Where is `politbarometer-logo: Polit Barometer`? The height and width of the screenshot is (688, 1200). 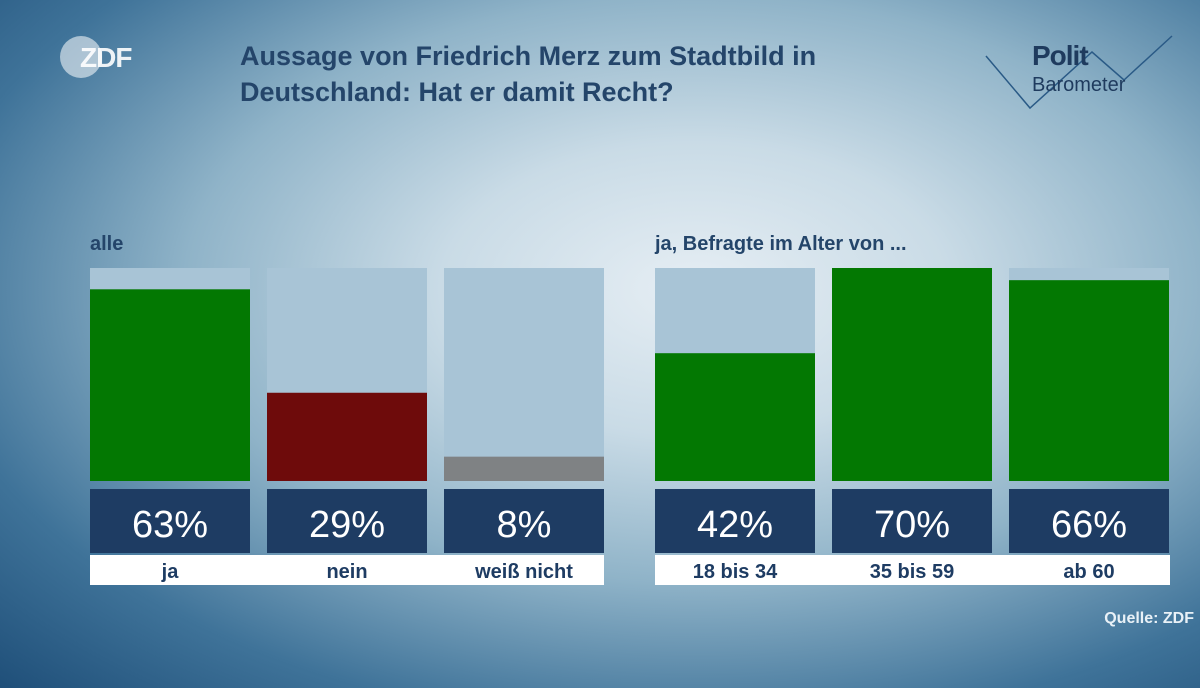 politbarometer-logo: Polit Barometer is located at coordinates (1082, 71).